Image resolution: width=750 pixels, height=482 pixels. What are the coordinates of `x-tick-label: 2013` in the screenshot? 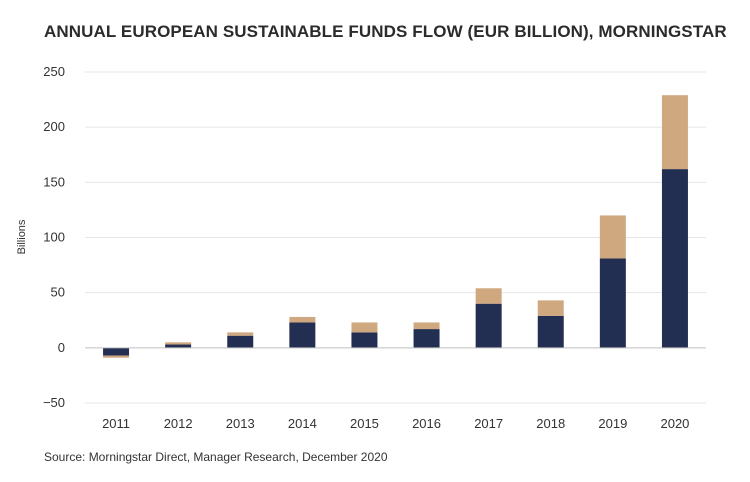 It's located at (240, 423).